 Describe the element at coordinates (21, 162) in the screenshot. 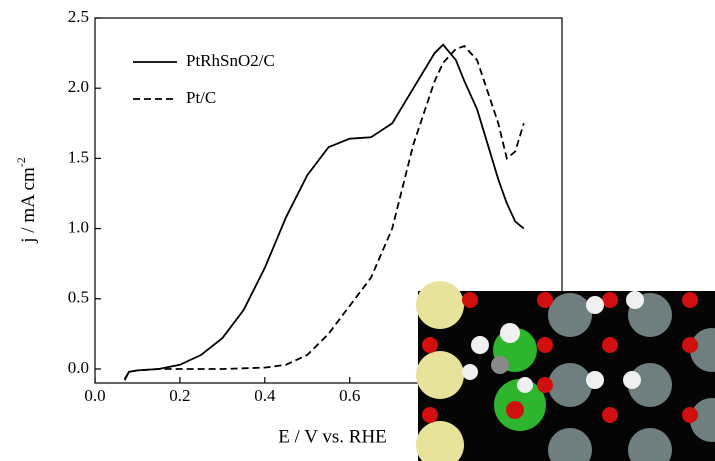

I see `y-axis-label-sup: -2` at that location.